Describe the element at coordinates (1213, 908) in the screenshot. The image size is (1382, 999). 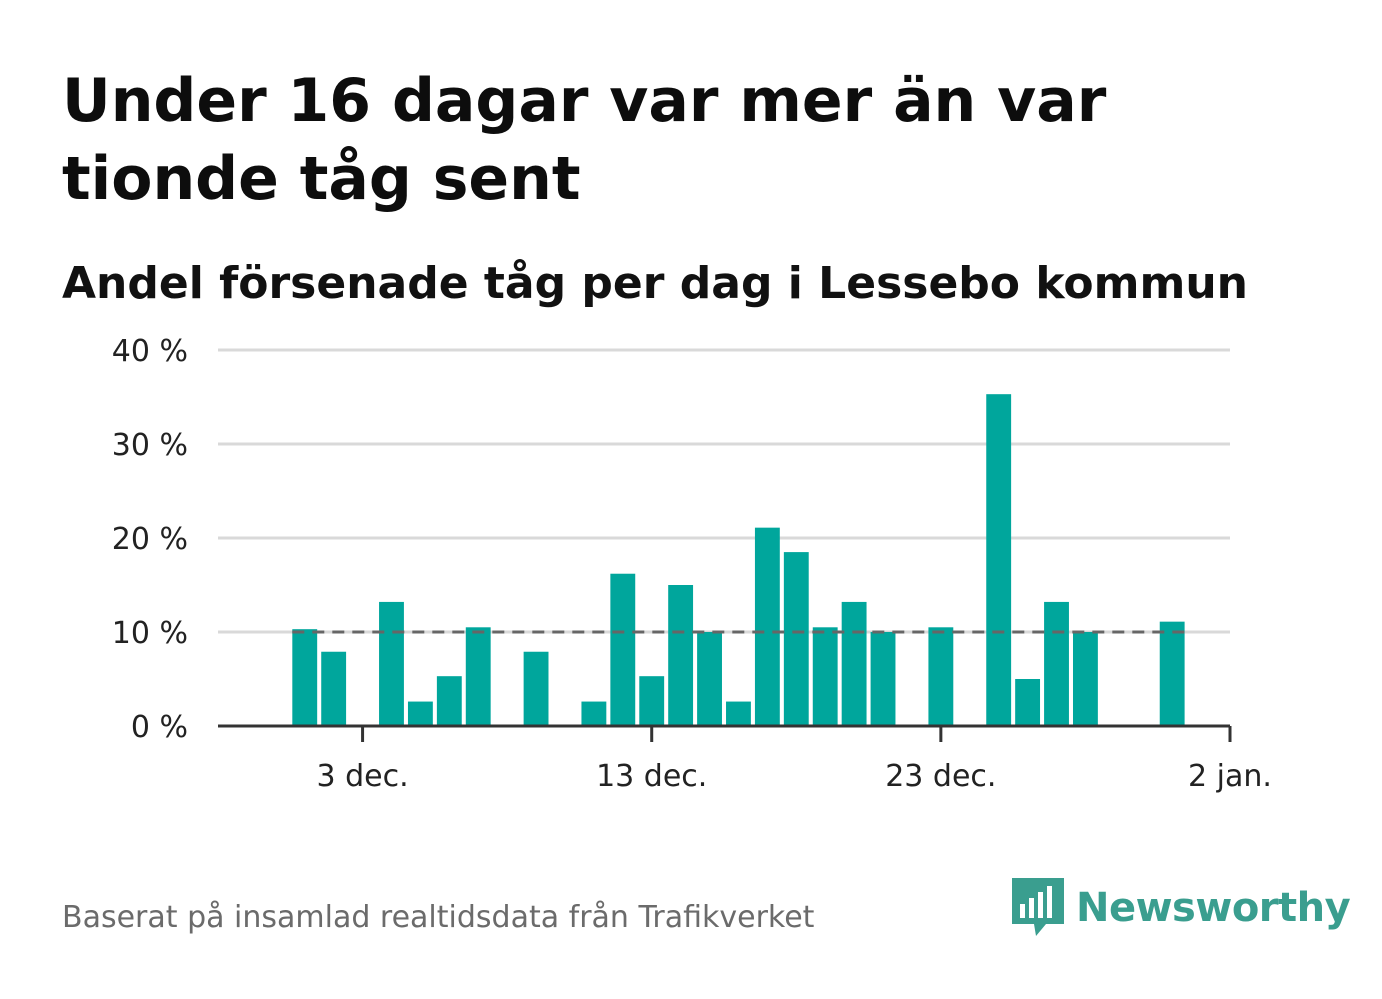
I see `brand-name: Newsworthy` at that location.